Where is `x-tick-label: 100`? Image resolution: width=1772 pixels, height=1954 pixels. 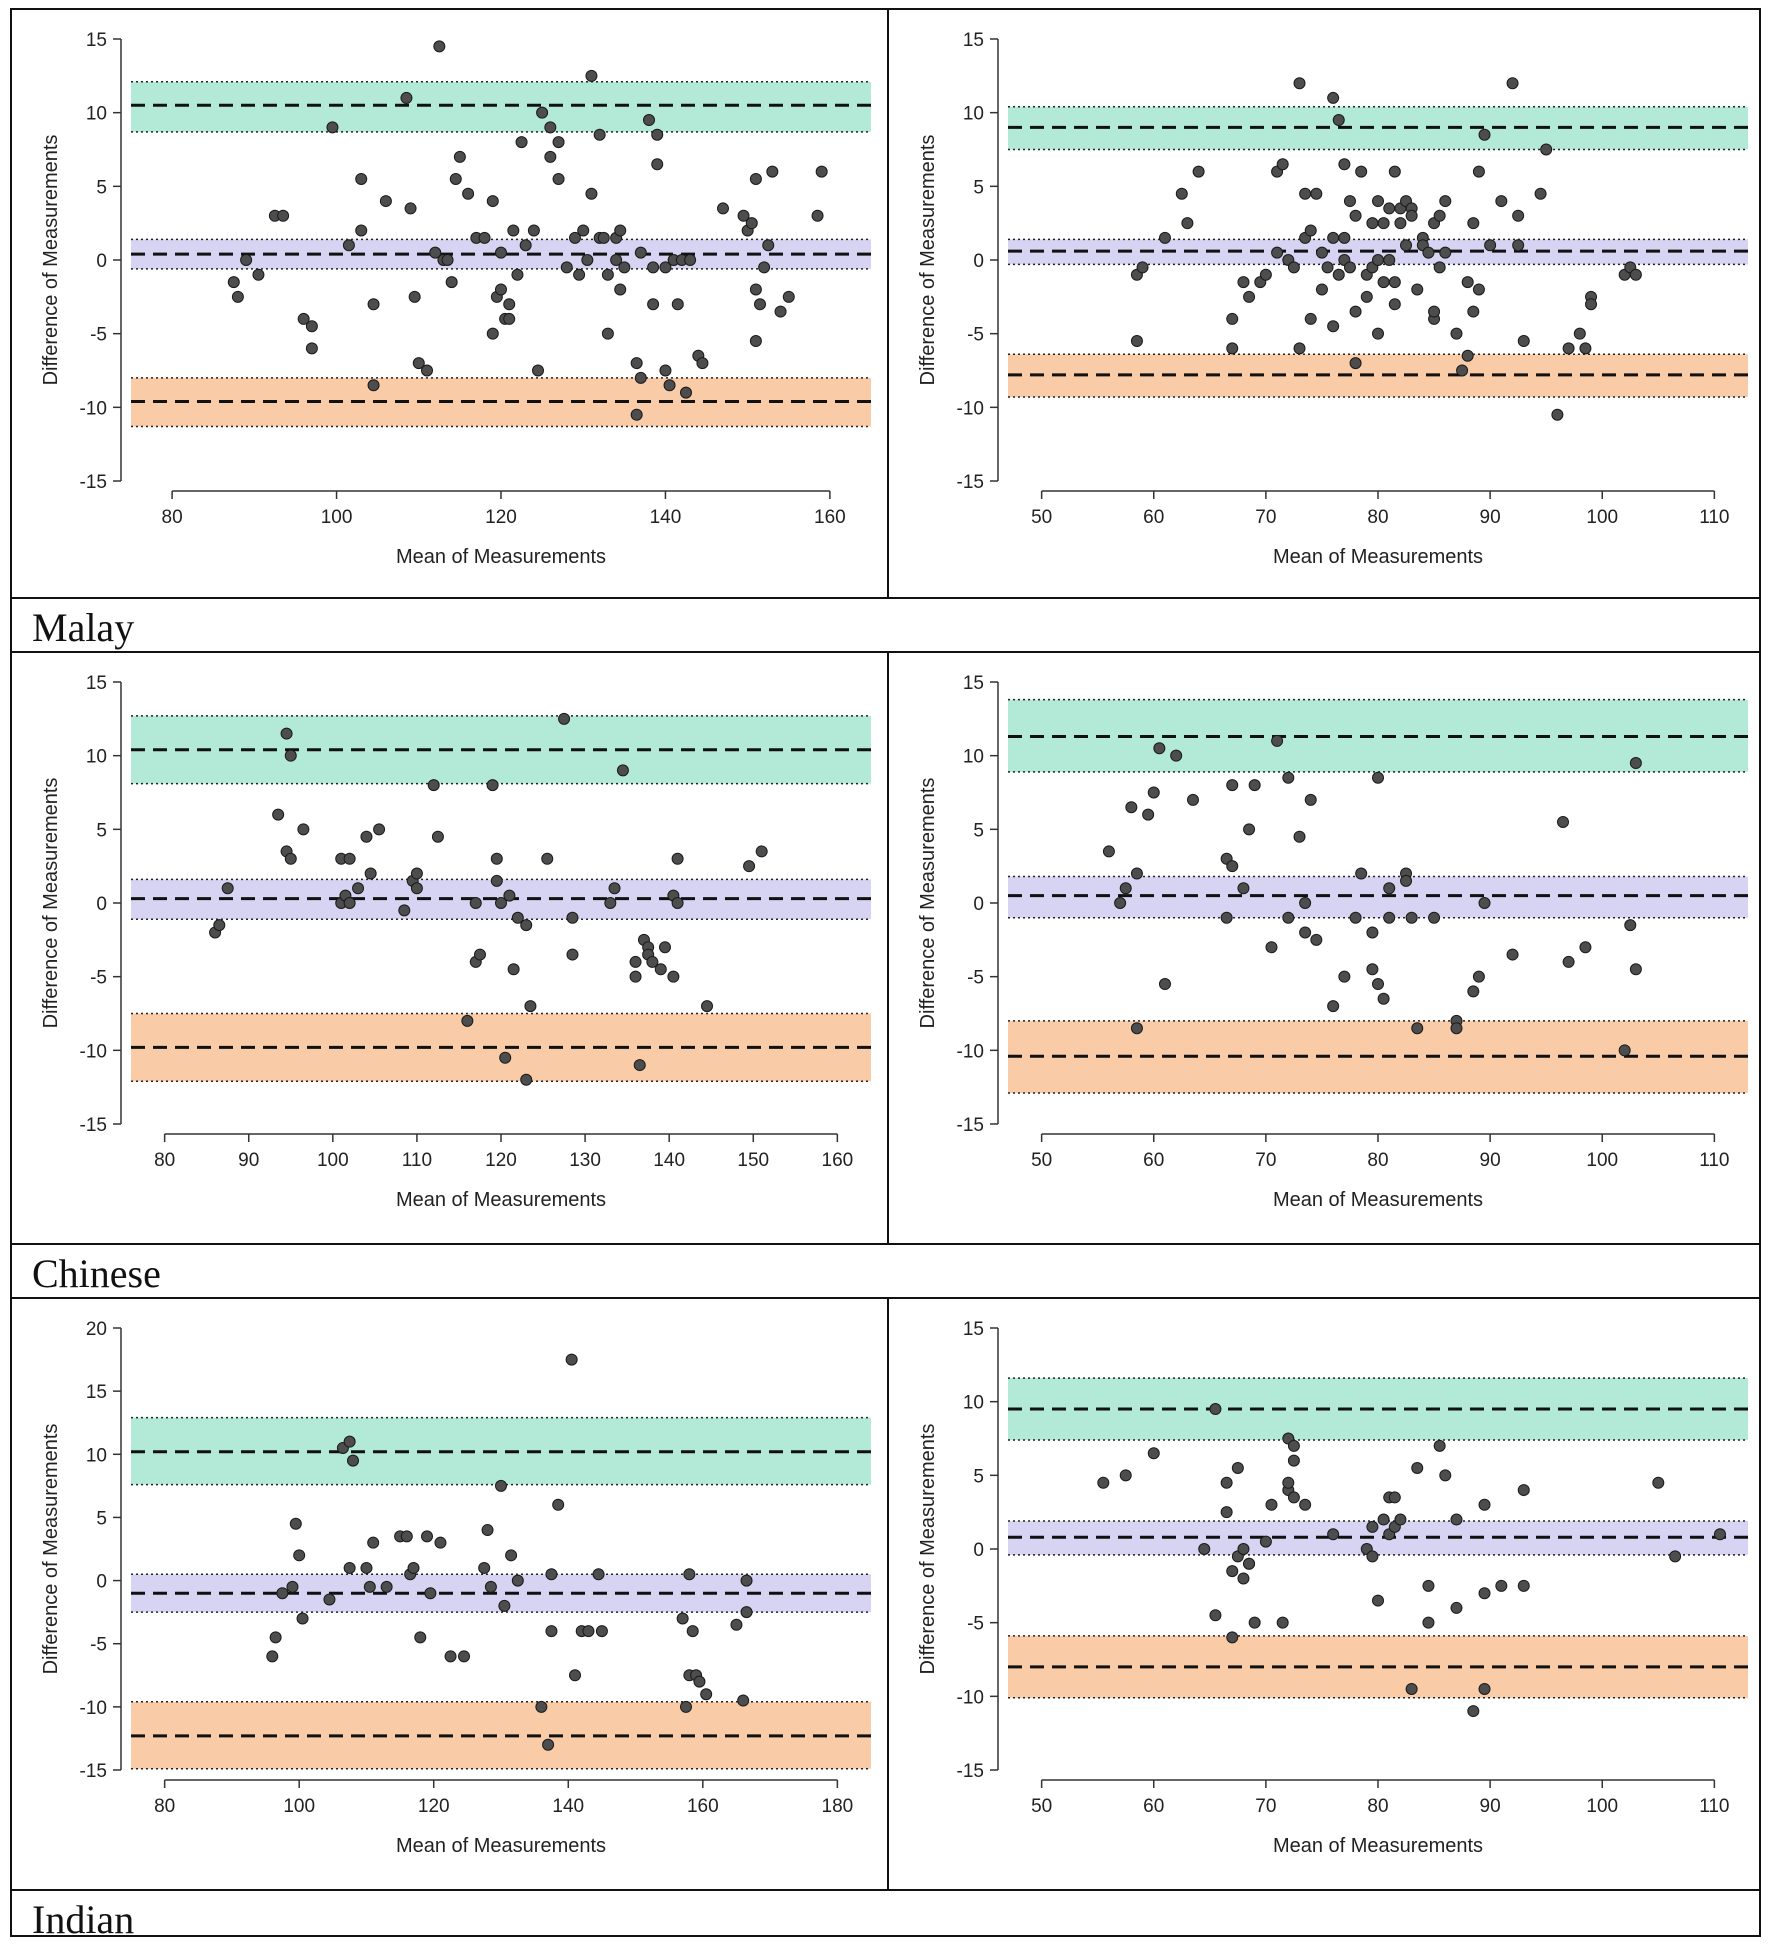
x-tick-label: 100 is located at coordinates (299, 1806).